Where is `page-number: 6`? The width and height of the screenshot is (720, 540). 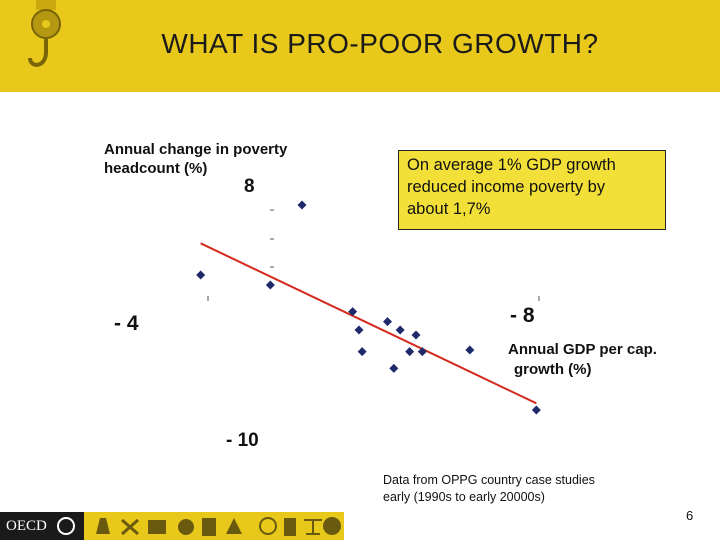 page-number: 6 is located at coordinates (690, 515).